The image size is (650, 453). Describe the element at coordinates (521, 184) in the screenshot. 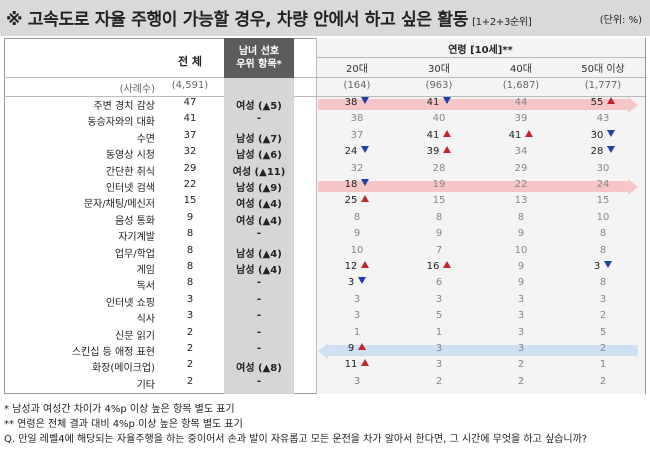

I see `age-value-cell: 22` at that location.